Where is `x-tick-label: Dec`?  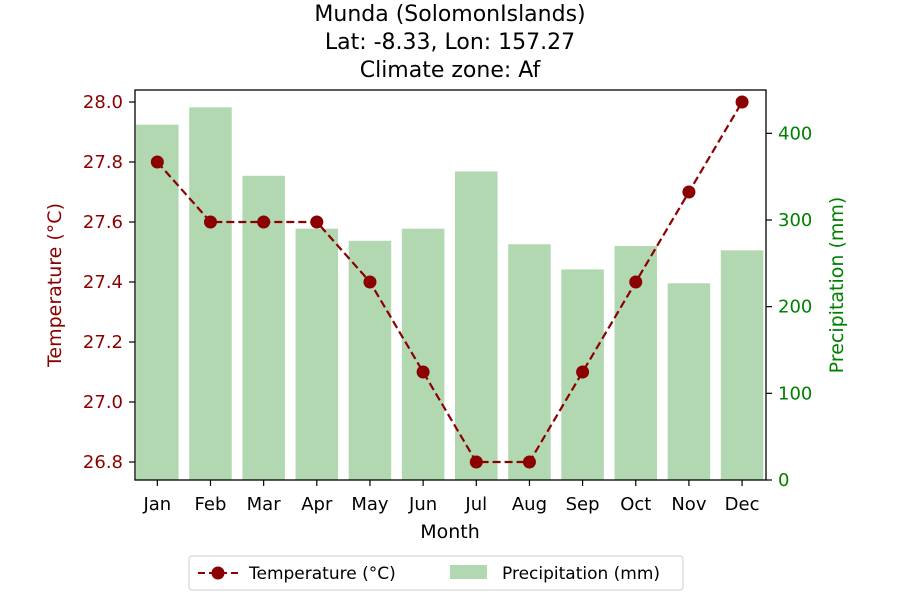 x-tick-label: Dec is located at coordinates (742, 504).